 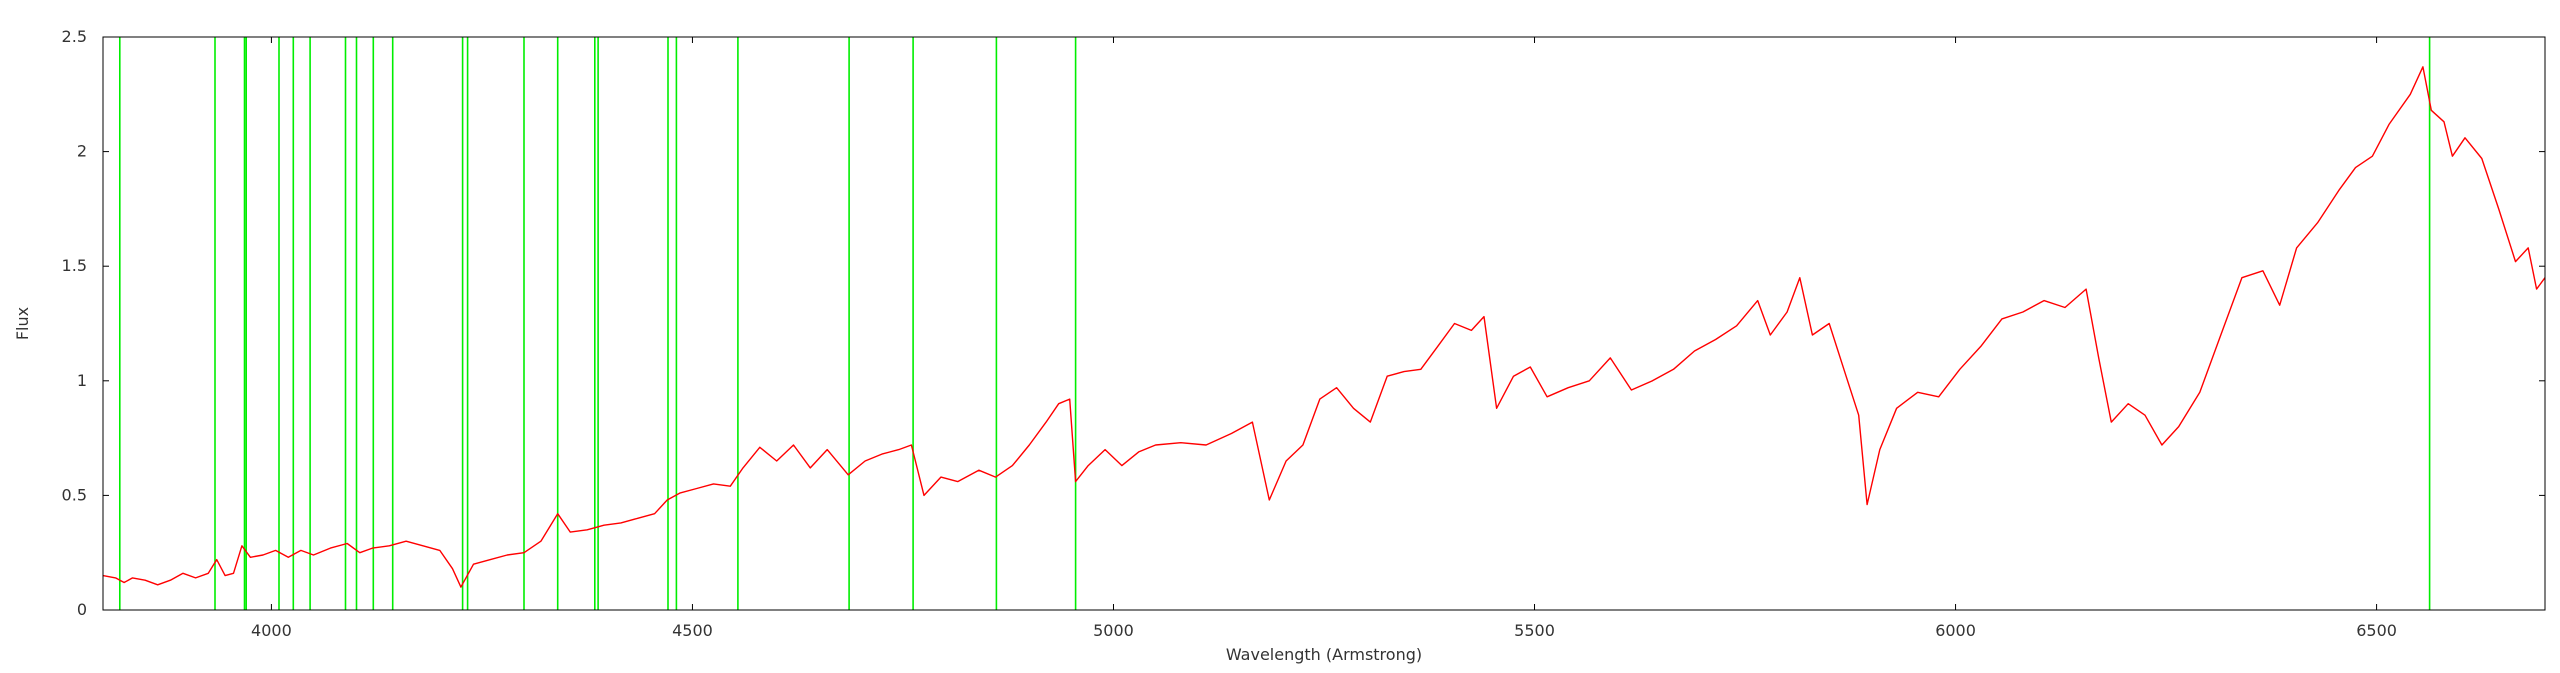 I want to click on y-tick-label: 0.5, so click(x=74, y=494).